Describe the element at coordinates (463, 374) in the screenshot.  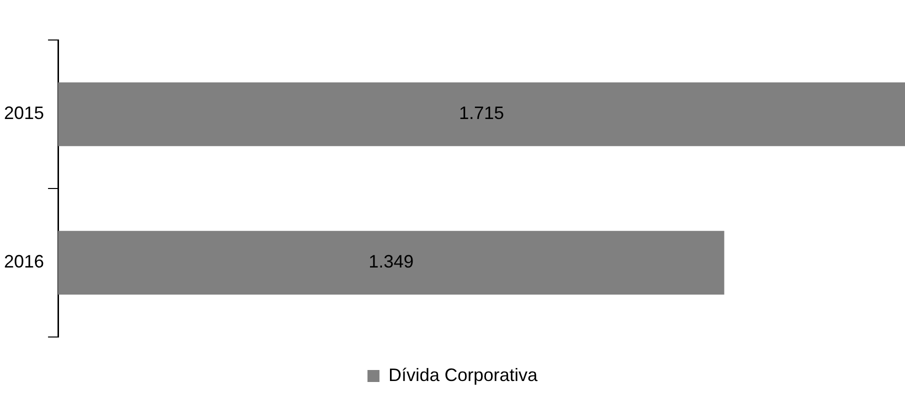
I see `legend-label: Dívida Corporativa` at that location.